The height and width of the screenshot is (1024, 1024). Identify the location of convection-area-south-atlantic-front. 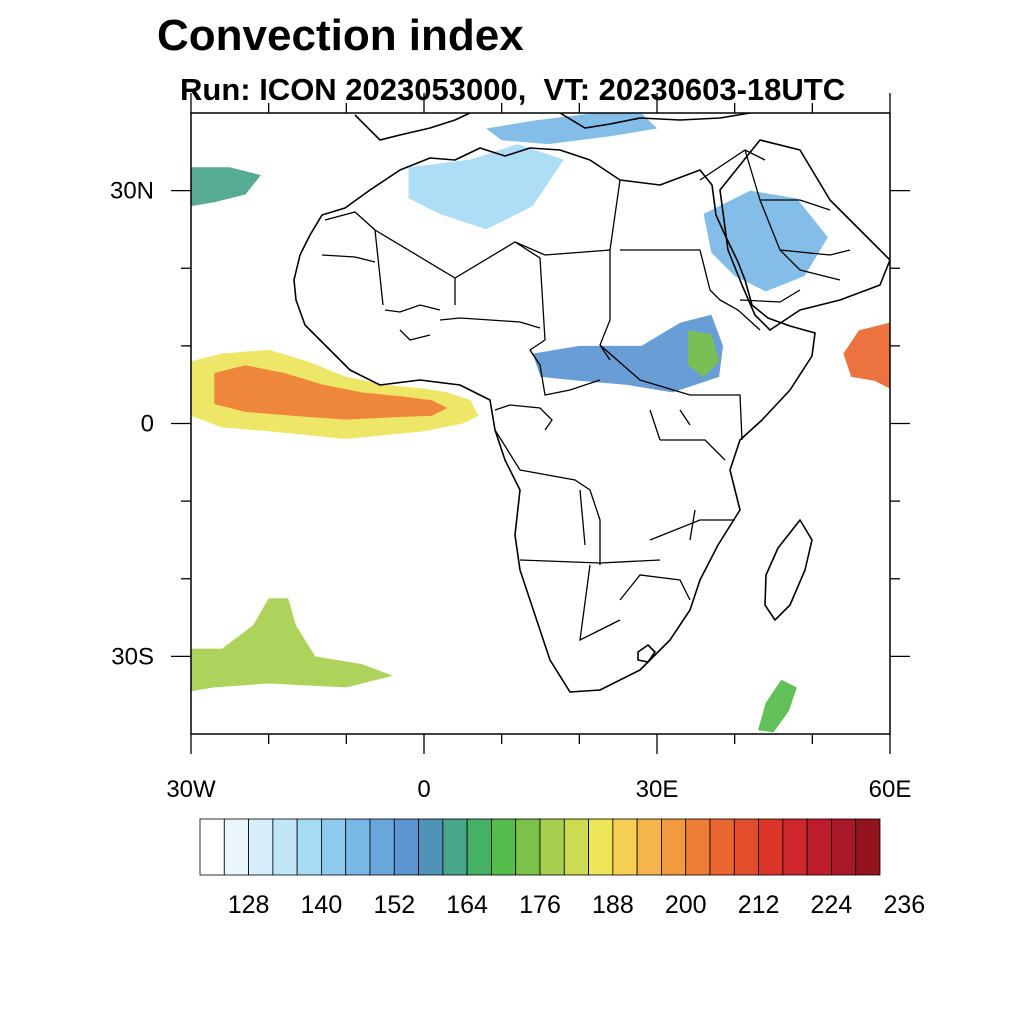
(292, 645).